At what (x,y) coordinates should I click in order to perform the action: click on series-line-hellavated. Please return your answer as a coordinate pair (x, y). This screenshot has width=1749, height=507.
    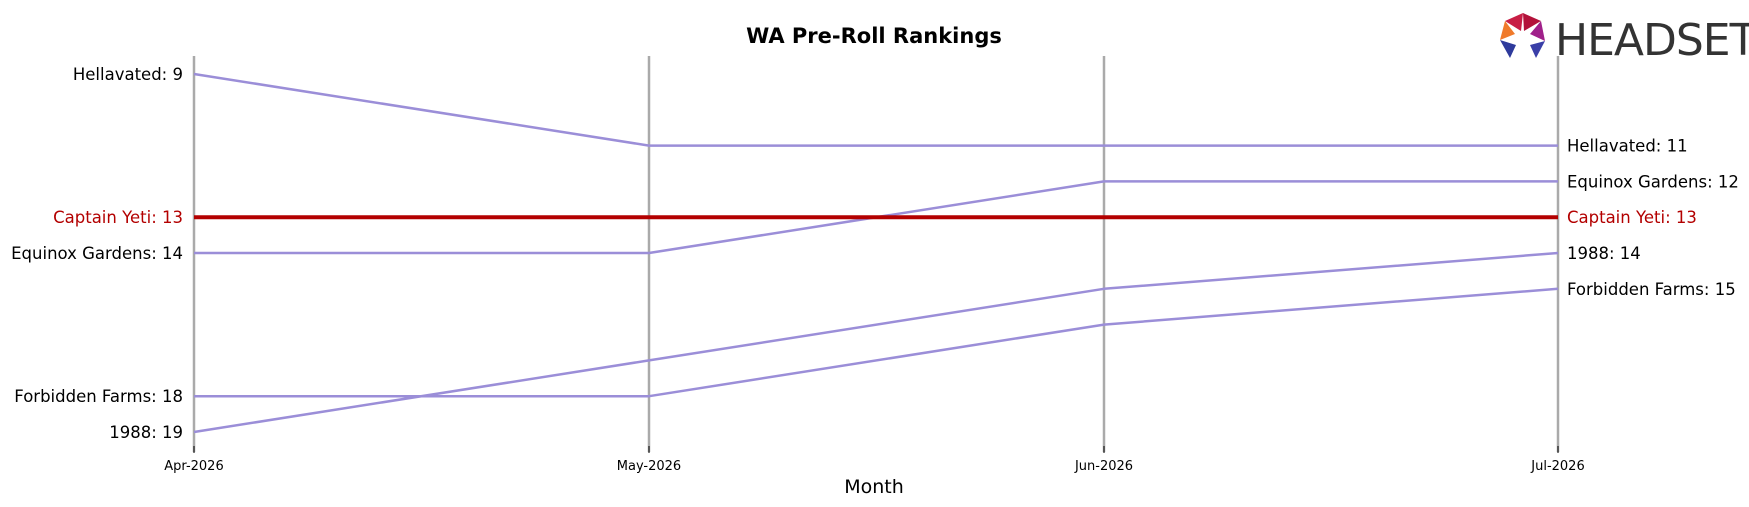
    Looking at the image, I should click on (875, 109).